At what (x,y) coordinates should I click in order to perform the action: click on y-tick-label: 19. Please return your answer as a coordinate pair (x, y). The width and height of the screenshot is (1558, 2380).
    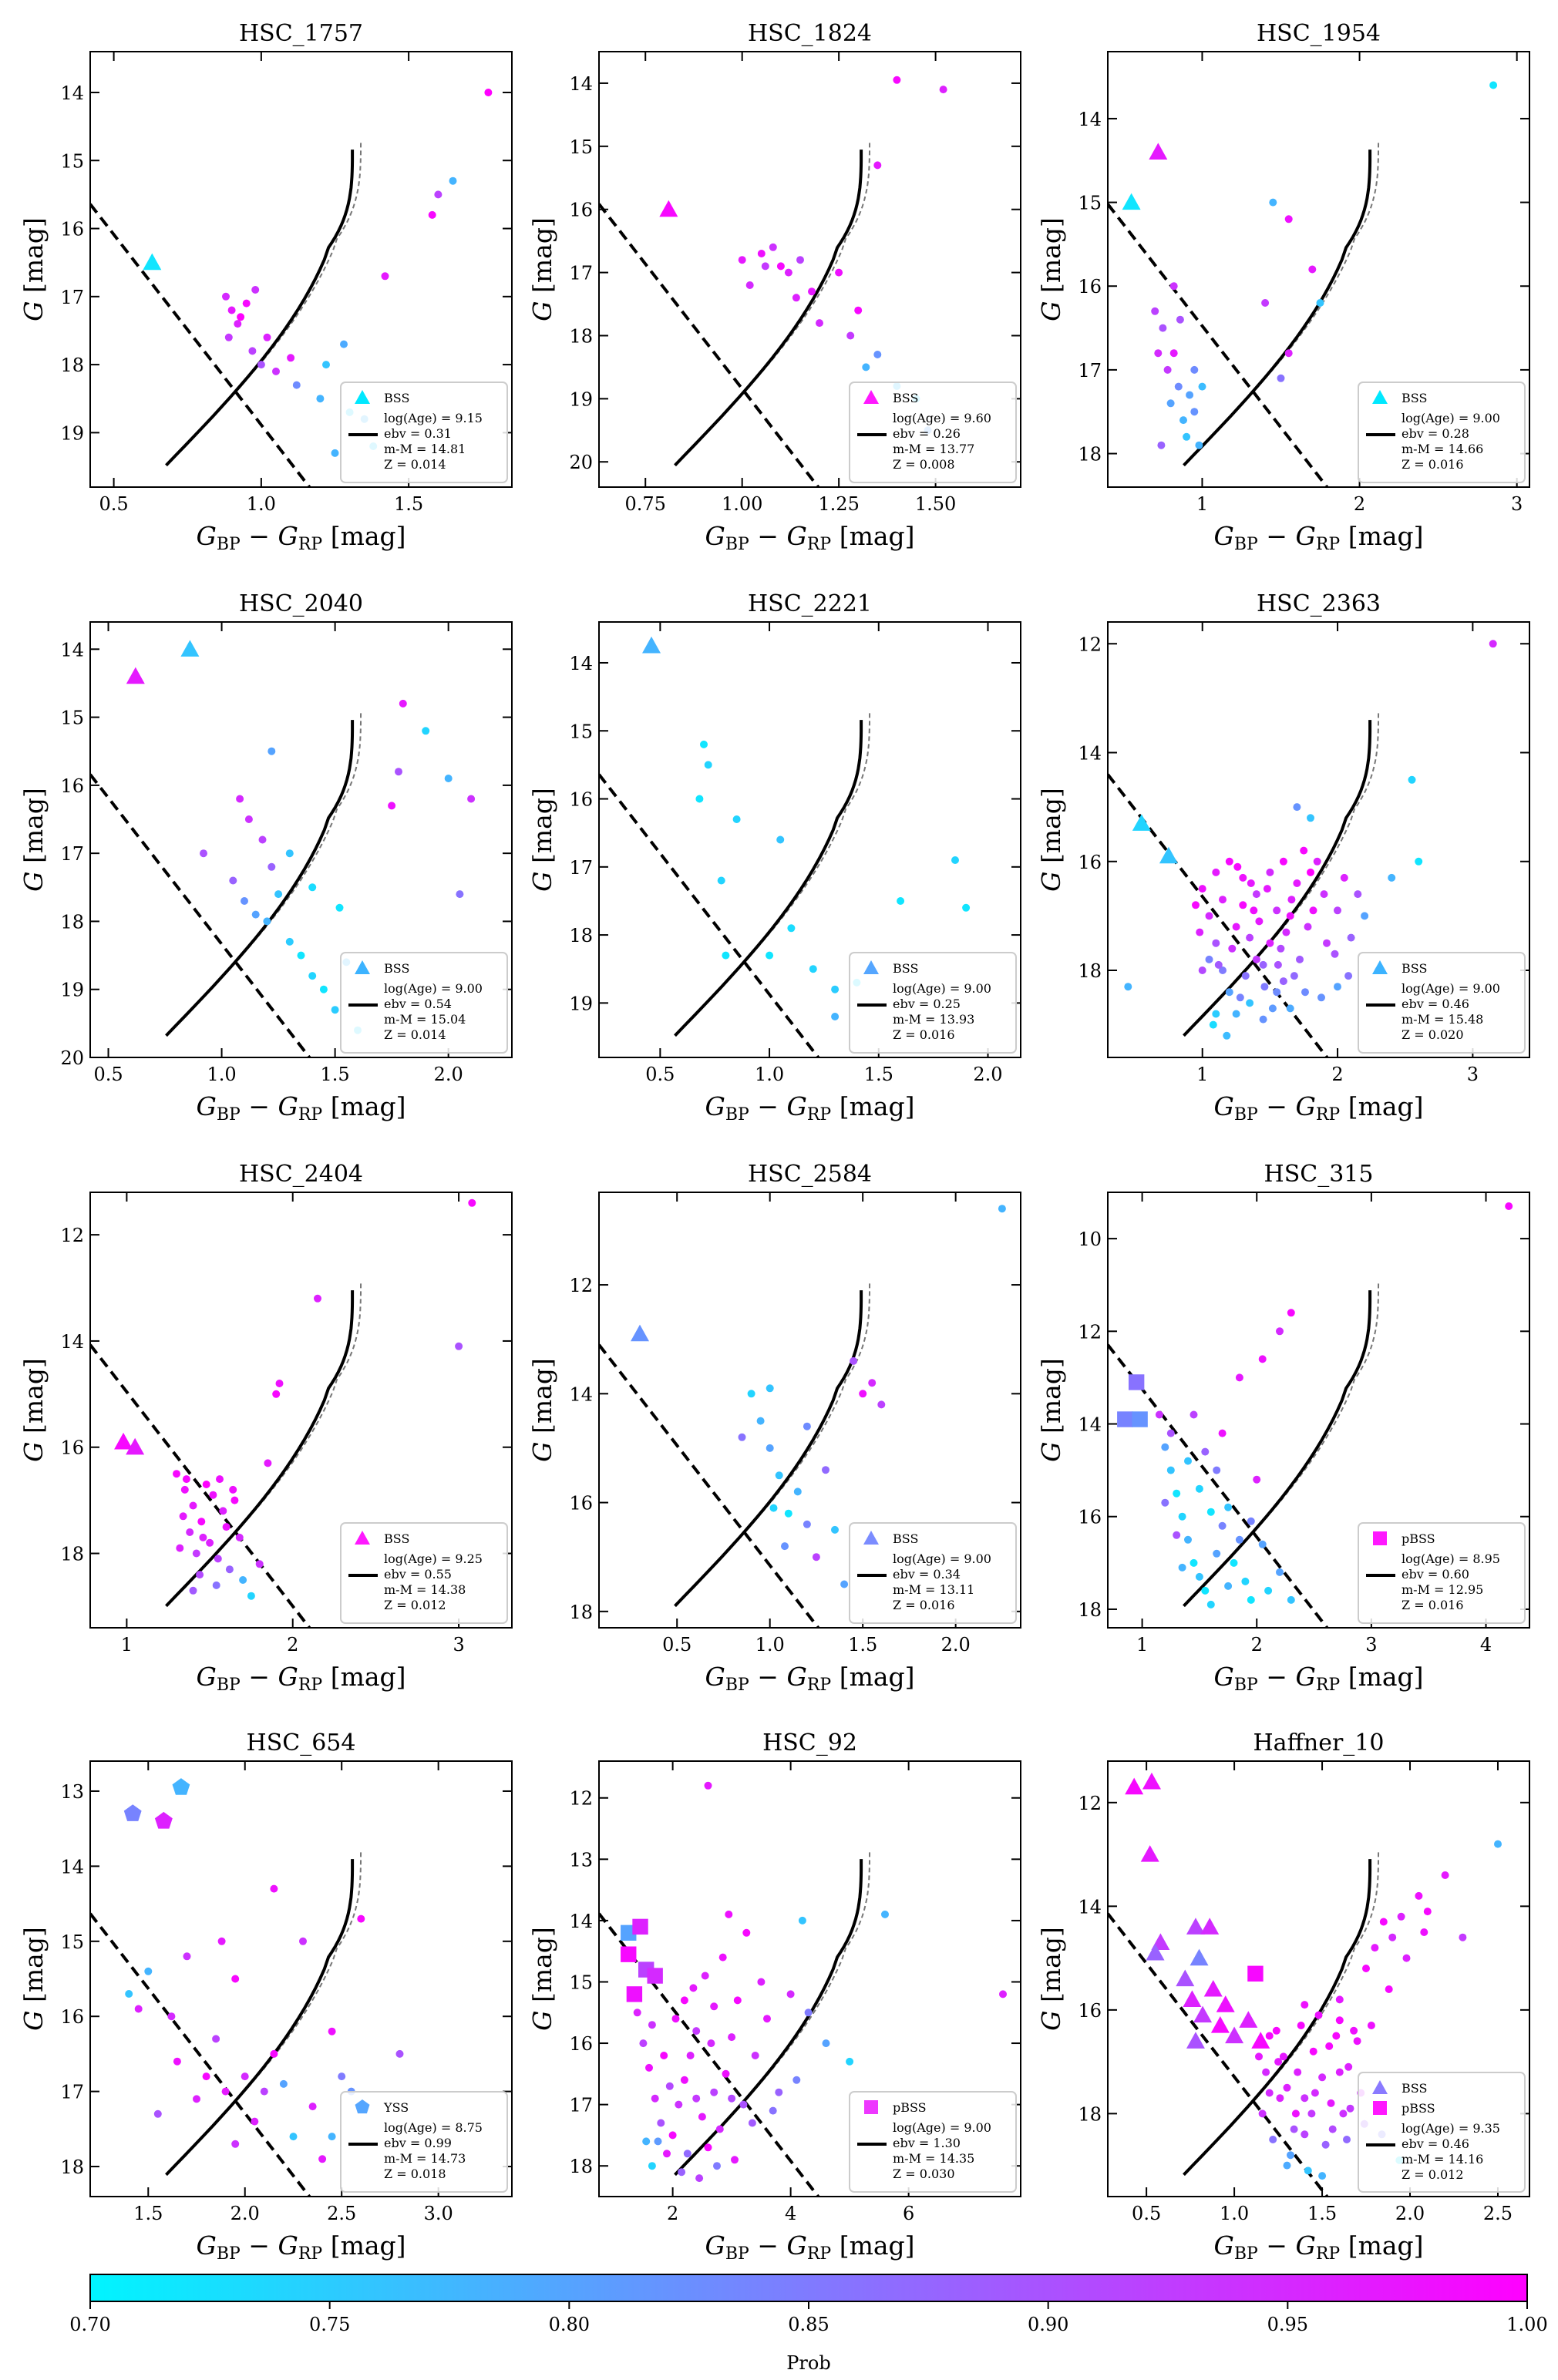
    Looking at the image, I should click on (581, 1003).